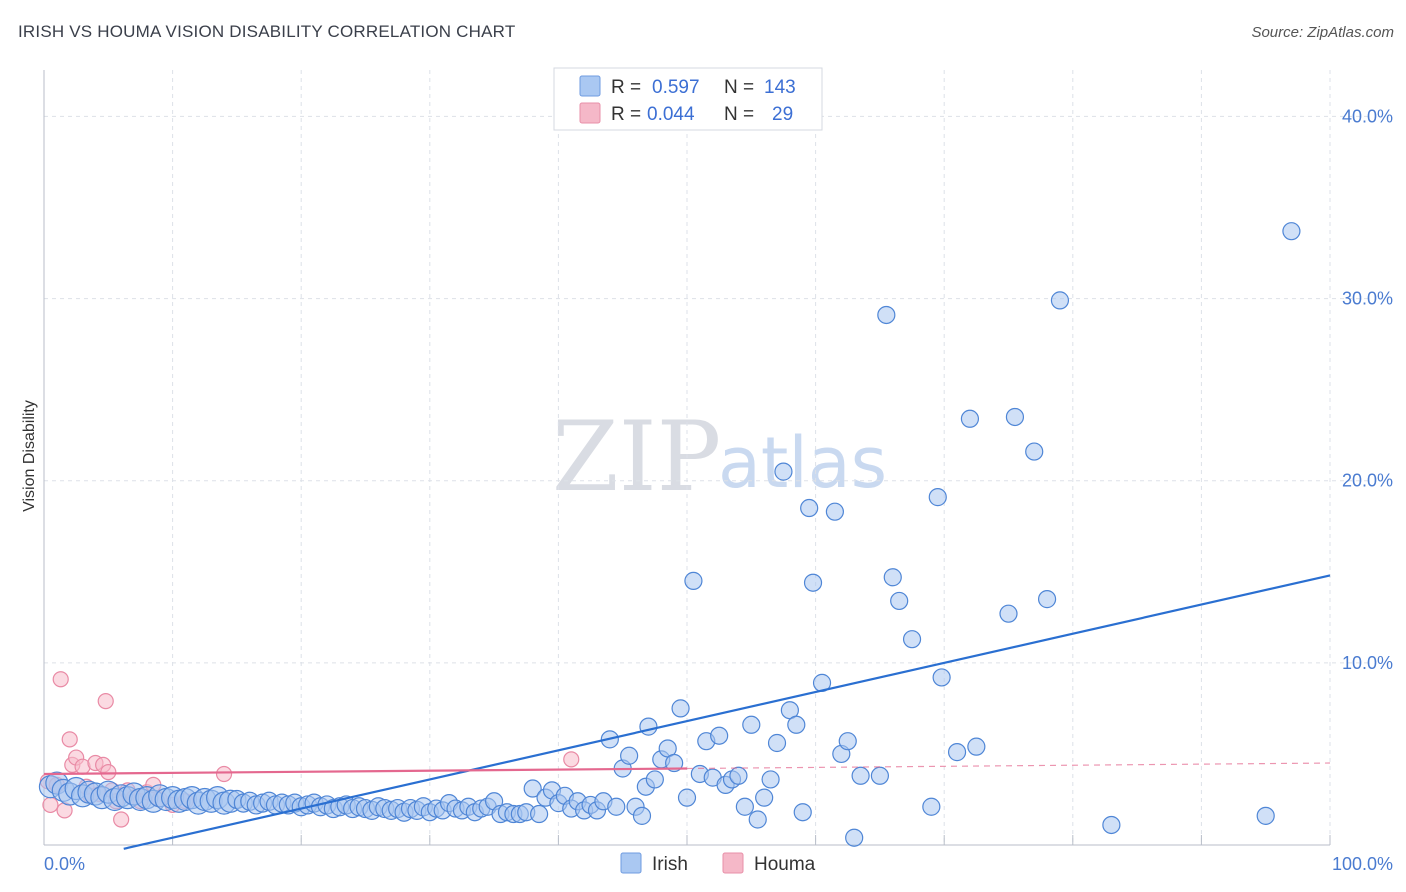  What do you see at coordinates (671, 114) in the screenshot?
I see `legend-houma-r-value: 0.044` at bounding box center [671, 114].